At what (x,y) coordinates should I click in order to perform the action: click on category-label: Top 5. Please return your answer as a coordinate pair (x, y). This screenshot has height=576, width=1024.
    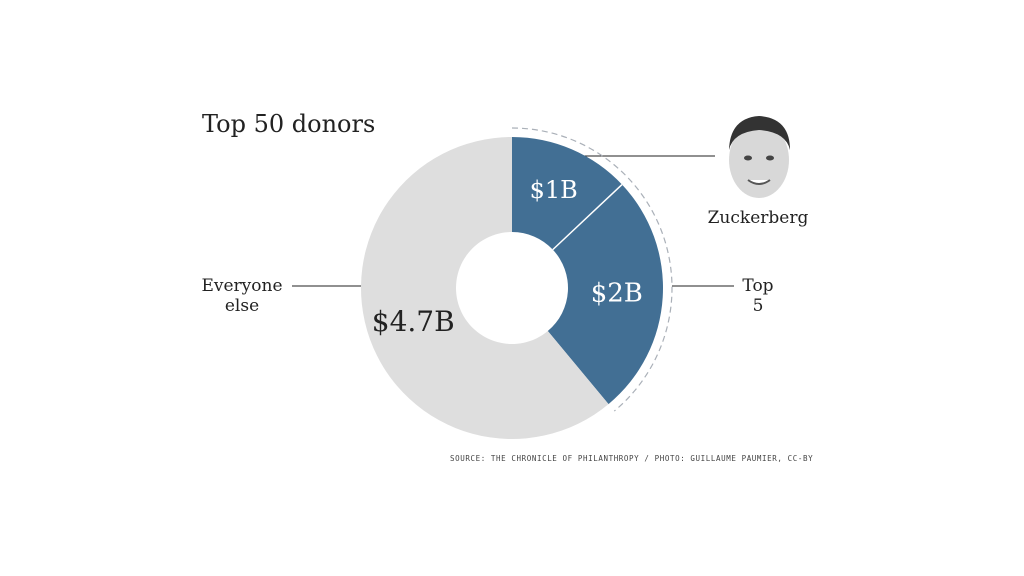
    Looking at the image, I should click on (758, 296).